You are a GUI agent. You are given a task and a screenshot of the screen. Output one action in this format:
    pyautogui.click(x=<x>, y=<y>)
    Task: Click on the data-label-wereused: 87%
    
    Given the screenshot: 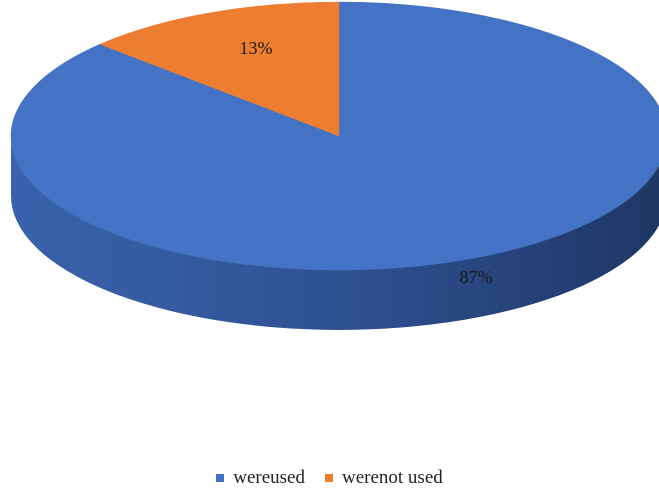 What is the action you would take?
    pyautogui.click(x=476, y=277)
    